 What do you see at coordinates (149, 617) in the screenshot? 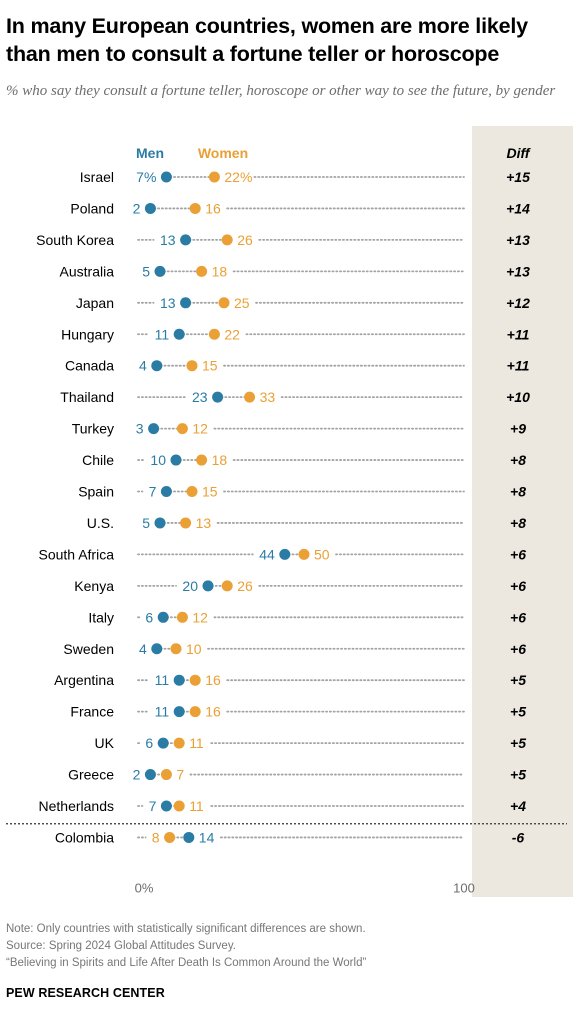
I see `low-value-label: 6` at bounding box center [149, 617].